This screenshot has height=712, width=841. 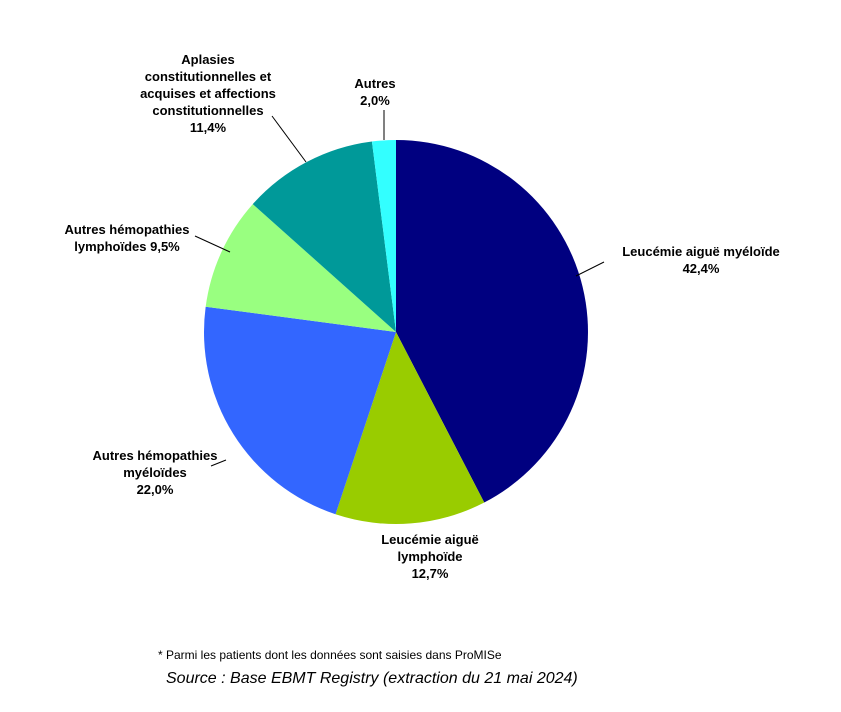 I want to click on slice-label-line: myéloïdes, so click(x=155, y=472).